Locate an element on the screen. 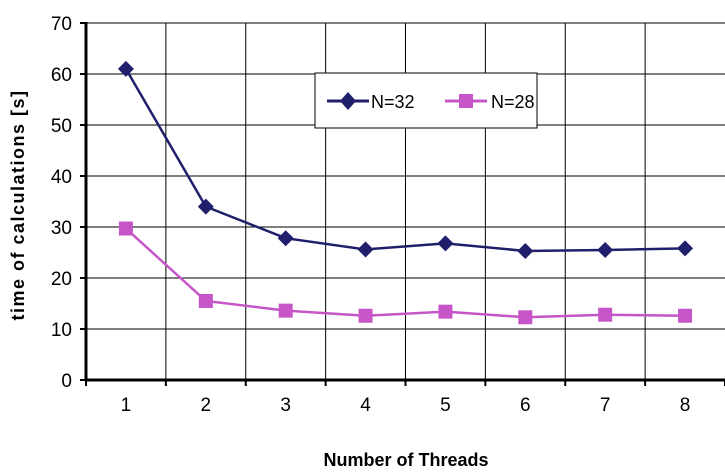 The height and width of the screenshot is (476, 725). y-tick-label: 70 is located at coordinates (61, 24).